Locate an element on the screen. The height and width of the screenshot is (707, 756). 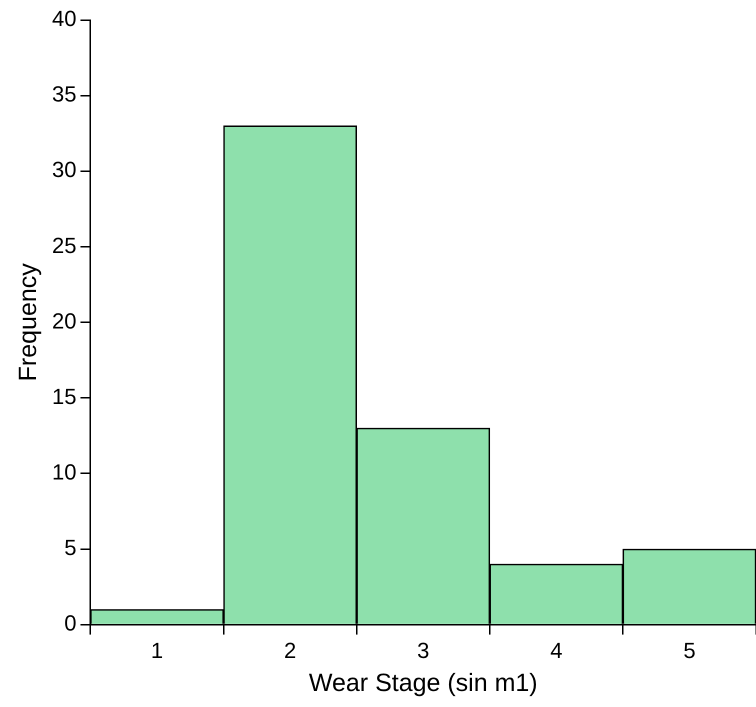
x-tick-label: 4 is located at coordinates (556, 650).